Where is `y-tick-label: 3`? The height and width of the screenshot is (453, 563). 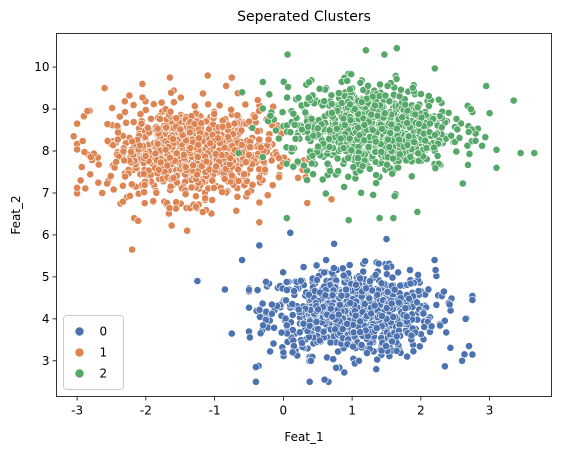
y-tick-label: 3 is located at coordinates (46, 361).